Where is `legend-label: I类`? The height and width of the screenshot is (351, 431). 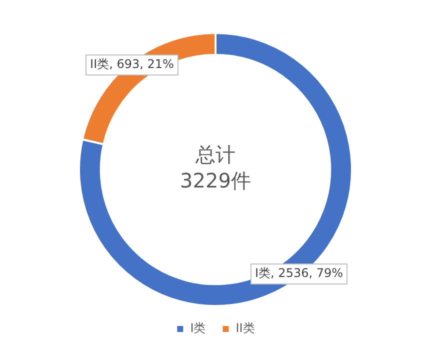
legend-label: I类 is located at coordinates (198, 328).